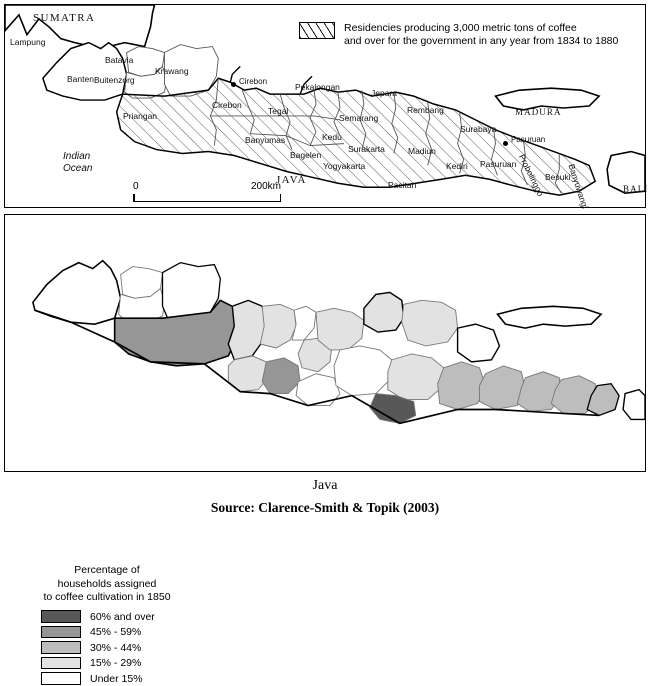 Image resolution: width=650 pixels, height=686 pixels. I want to click on residency-label-jepara: Jepara, so click(384, 93).